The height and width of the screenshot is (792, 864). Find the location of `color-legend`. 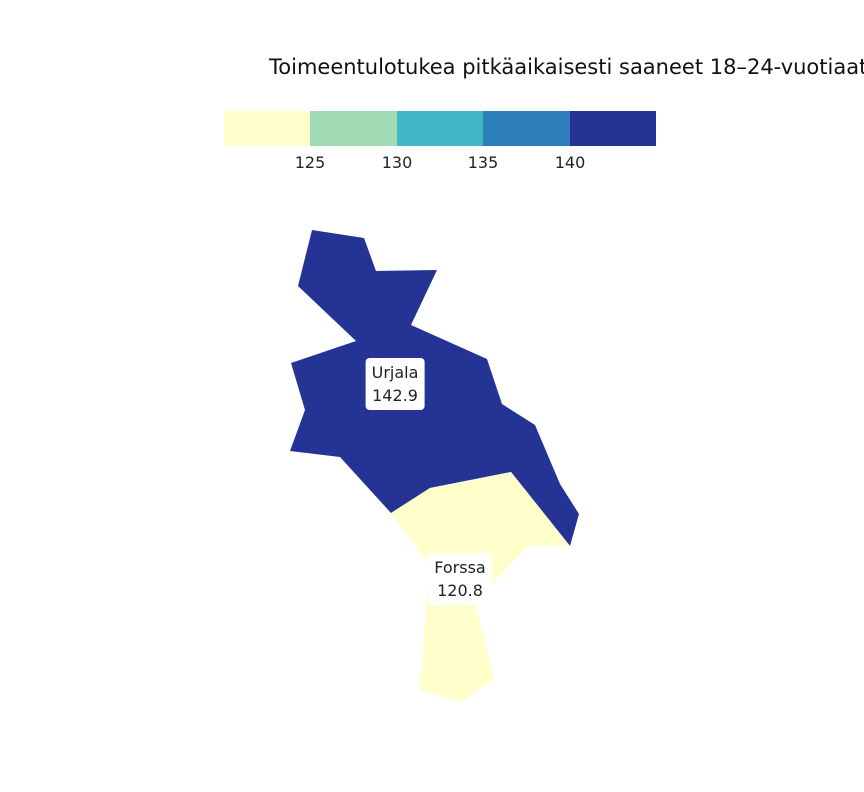

color-legend is located at coordinates (440, 128).